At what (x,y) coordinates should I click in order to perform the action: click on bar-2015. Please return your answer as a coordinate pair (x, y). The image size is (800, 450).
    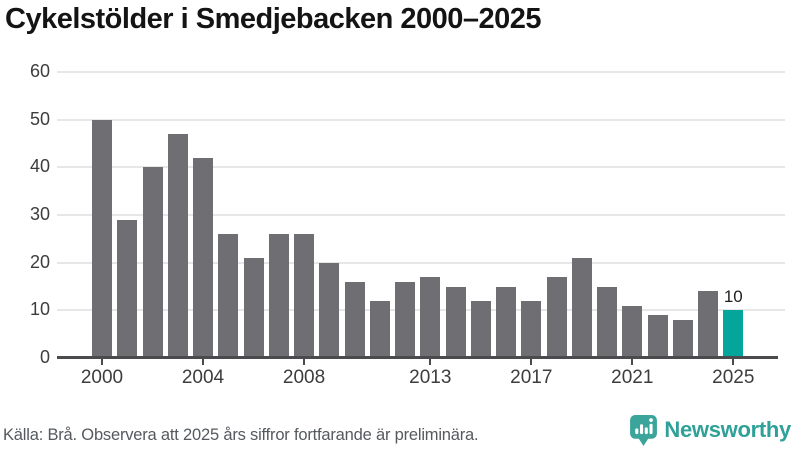
    Looking at the image, I should click on (480, 329).